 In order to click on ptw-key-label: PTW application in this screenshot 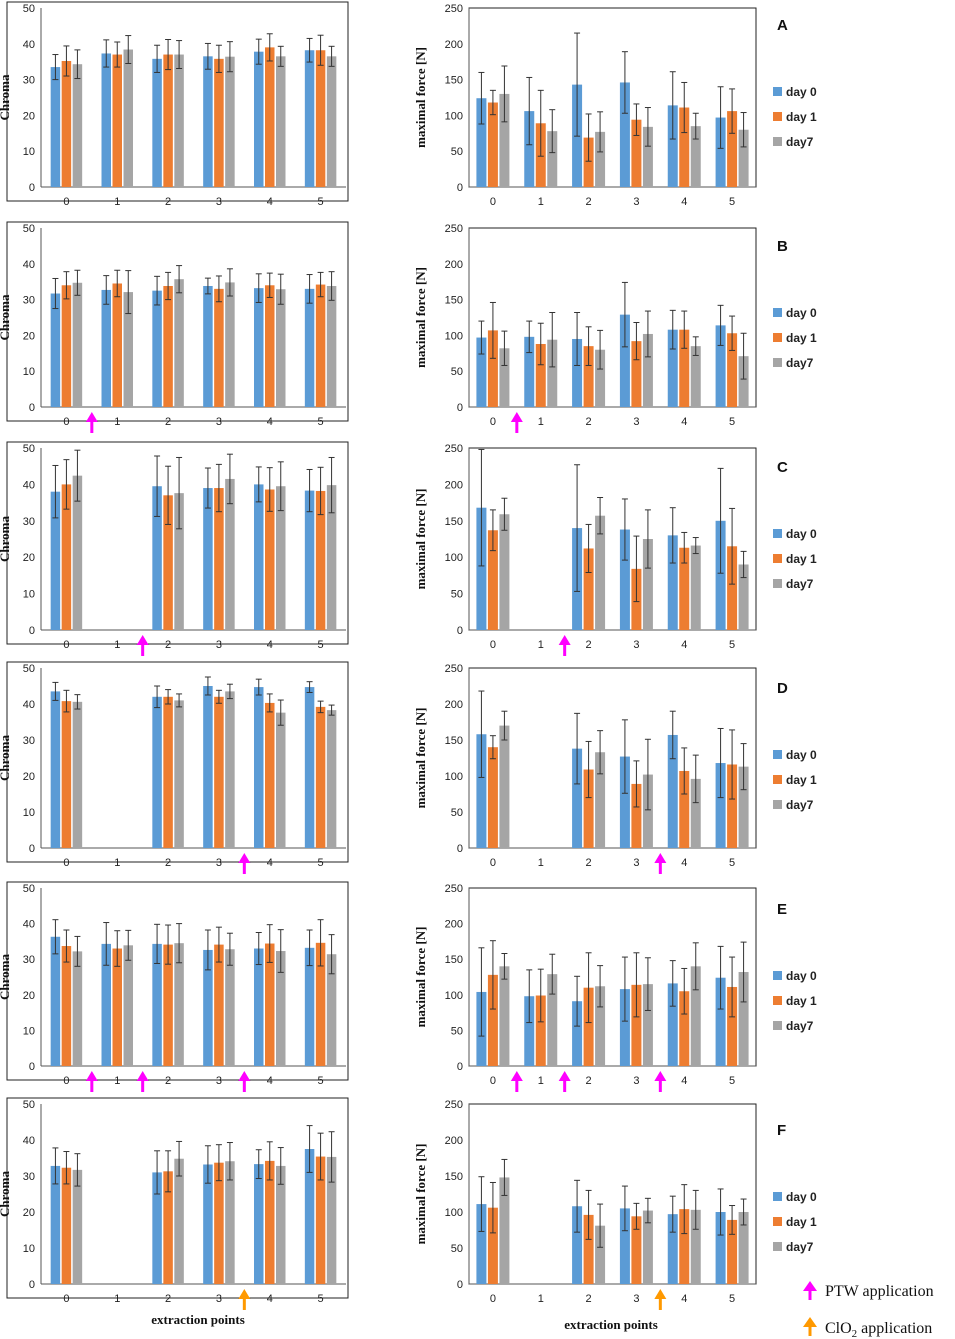, I will do `click(879, 1291)`.